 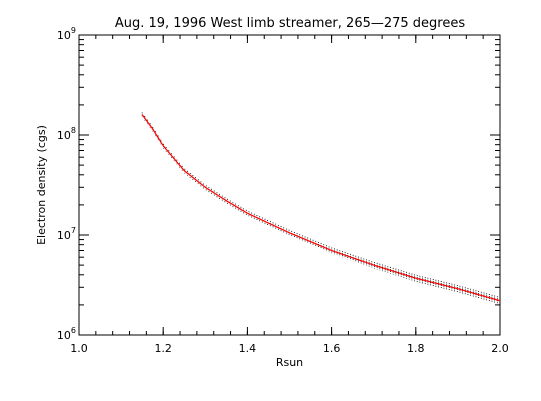 What do you see at coordinates (248, 348) in the screenshot?
I see `x-tick-label: 1.4` at bounding box center [248, 348].